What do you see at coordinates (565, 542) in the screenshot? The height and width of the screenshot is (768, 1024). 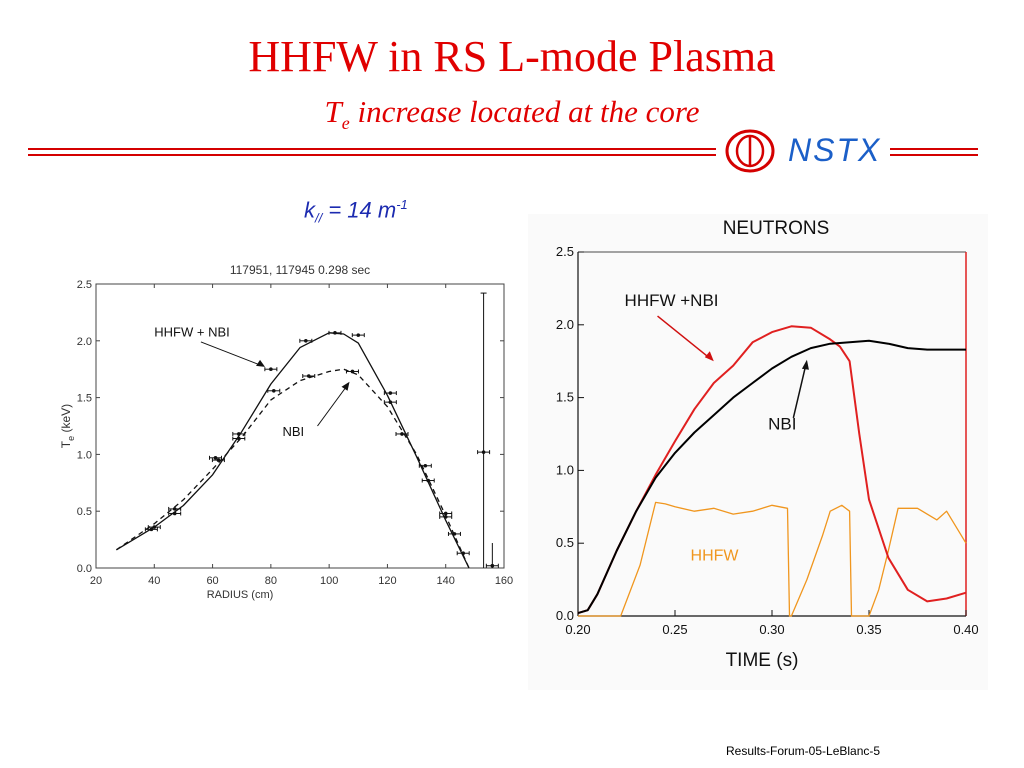 I see `neutrons-y-tick-label: 0.5` at bounding box center [565, 542].